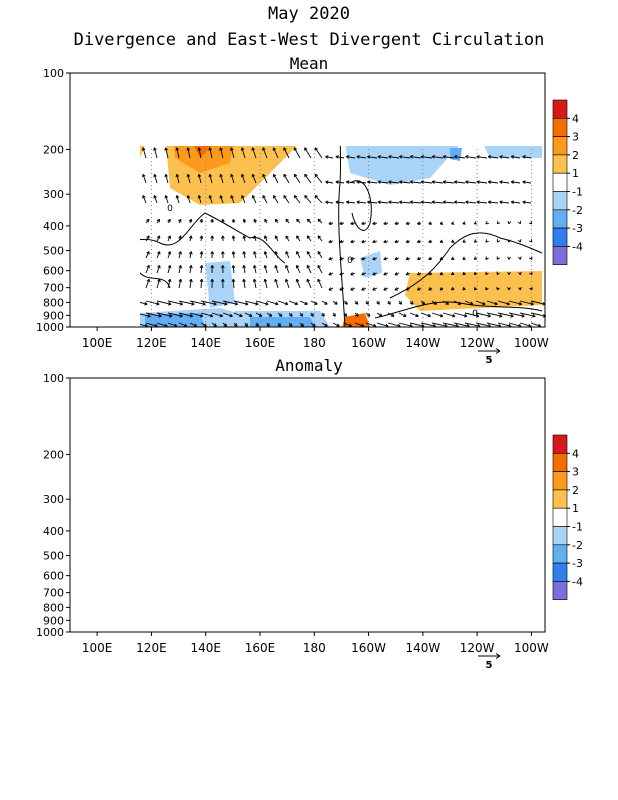 Image resolution: width=618 pixels, height=800 pixels. What do you see at coordinates (575, 453) in the screenshot?
I see `legend-label: 4` at bounding box center [575, 453].